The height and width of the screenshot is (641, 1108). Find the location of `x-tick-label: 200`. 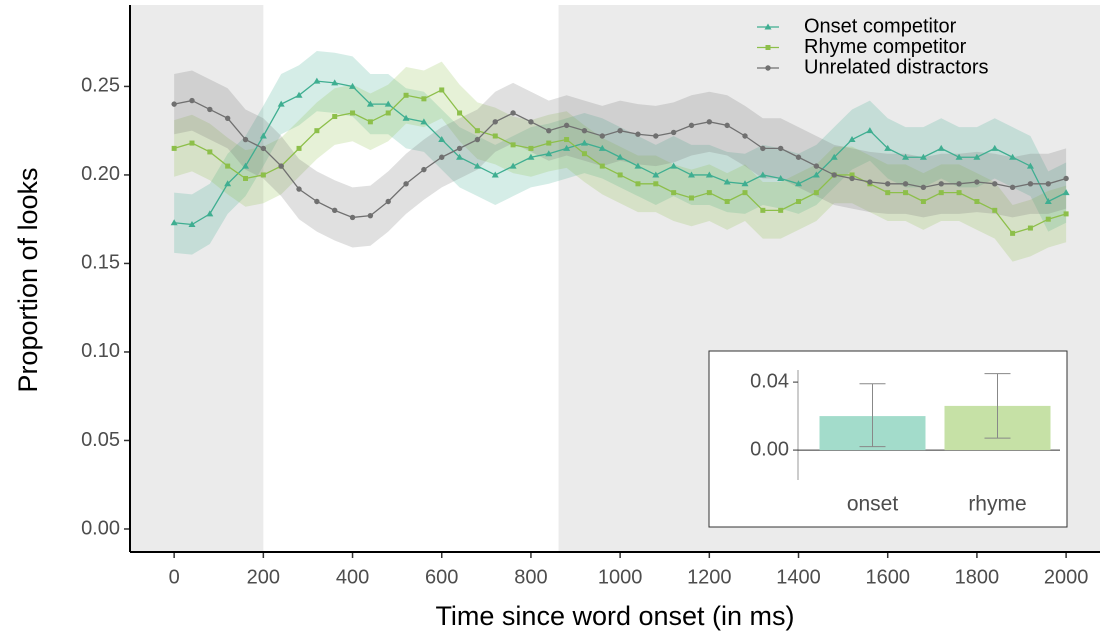

x-tick-label: 200 is located at coordinates (263, 577).